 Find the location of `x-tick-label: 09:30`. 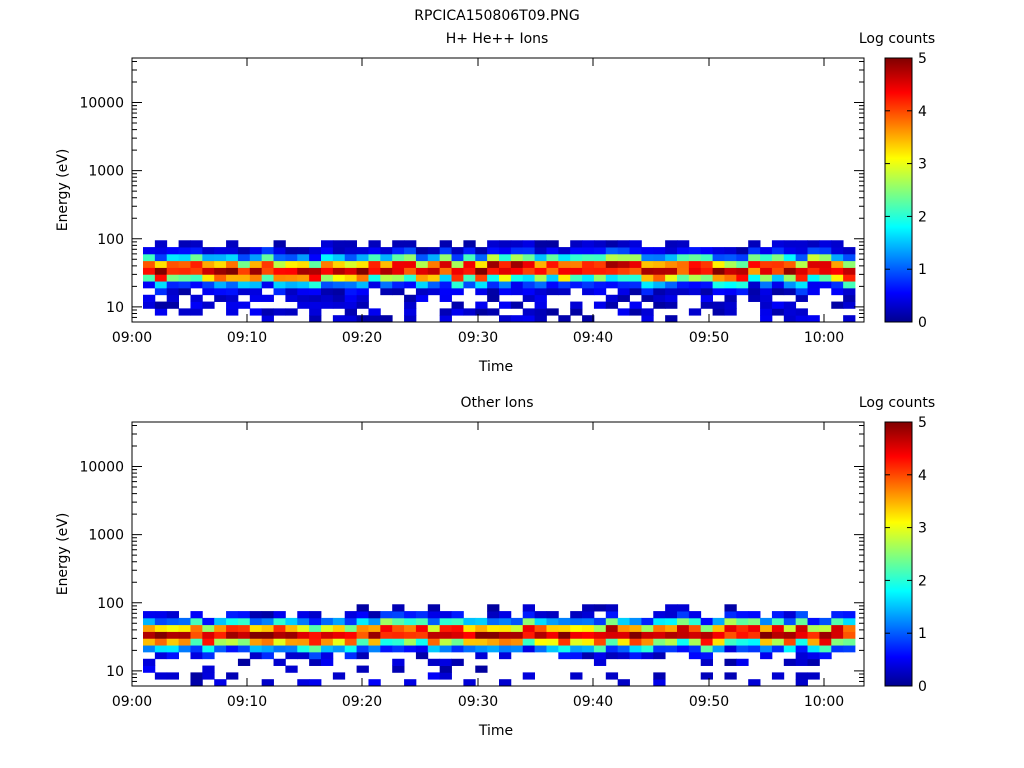

x-tick-label: 09:30 is located at coordinates (478, 702).